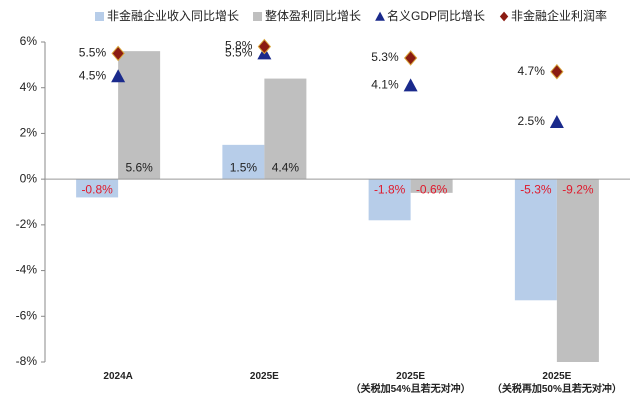  What do you see at coordinates (385, 57) in the screenshot?
I see `value-label: 5.3%` at bounding box center [385, 57].